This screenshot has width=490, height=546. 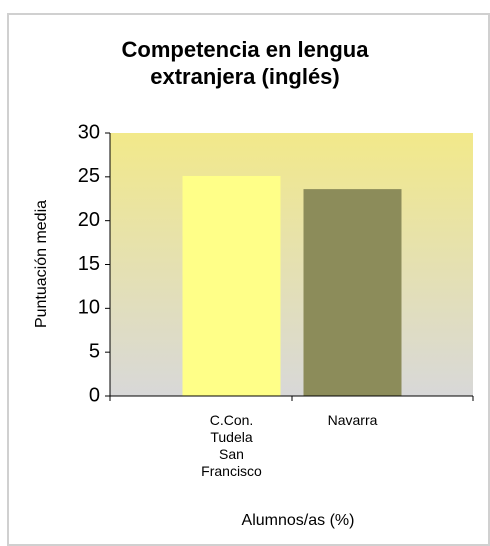 What do you see at coordinates (352, 420) in the screenshot?
I see `x-tick-label: Navarra` at bounding box center [352, 420].